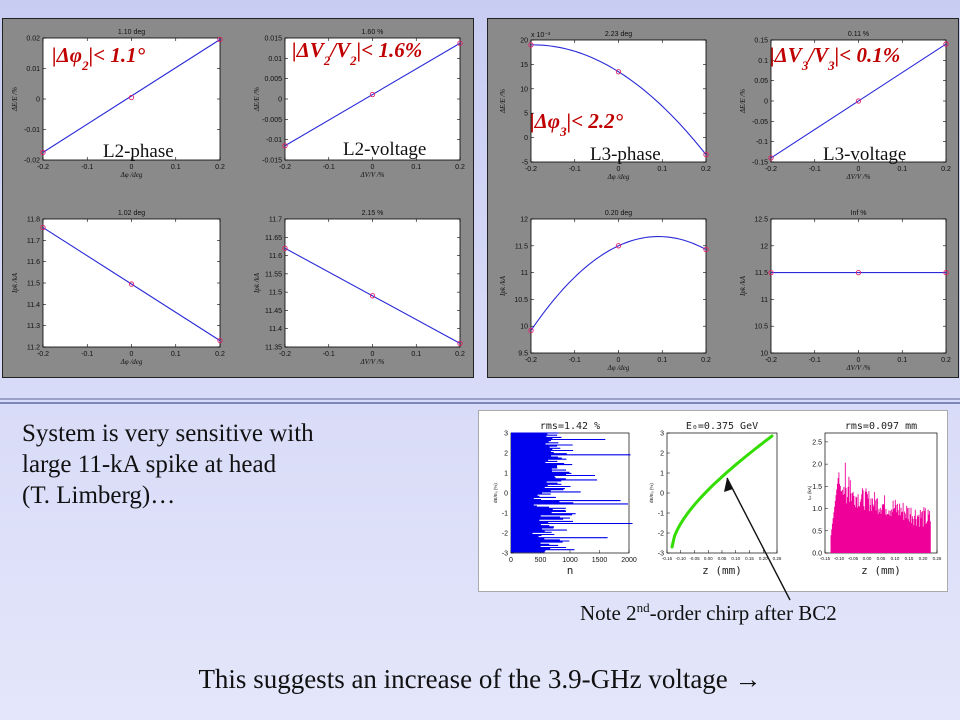  What do you see at coordinates (805, 65) in the screenshot?
I see `ann-subscript: 3` at bounding box center [805, 65].